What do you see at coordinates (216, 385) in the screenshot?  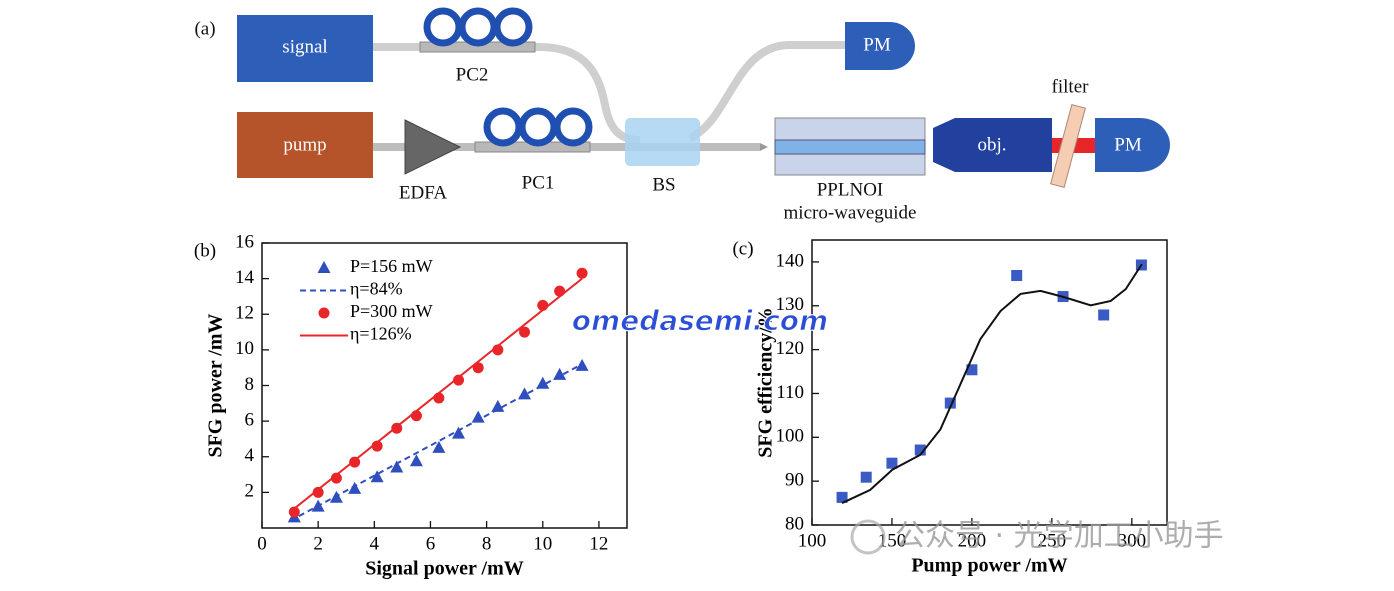 I see `y-axis-label: SFG power /mW` at bounding box center [216, 385].